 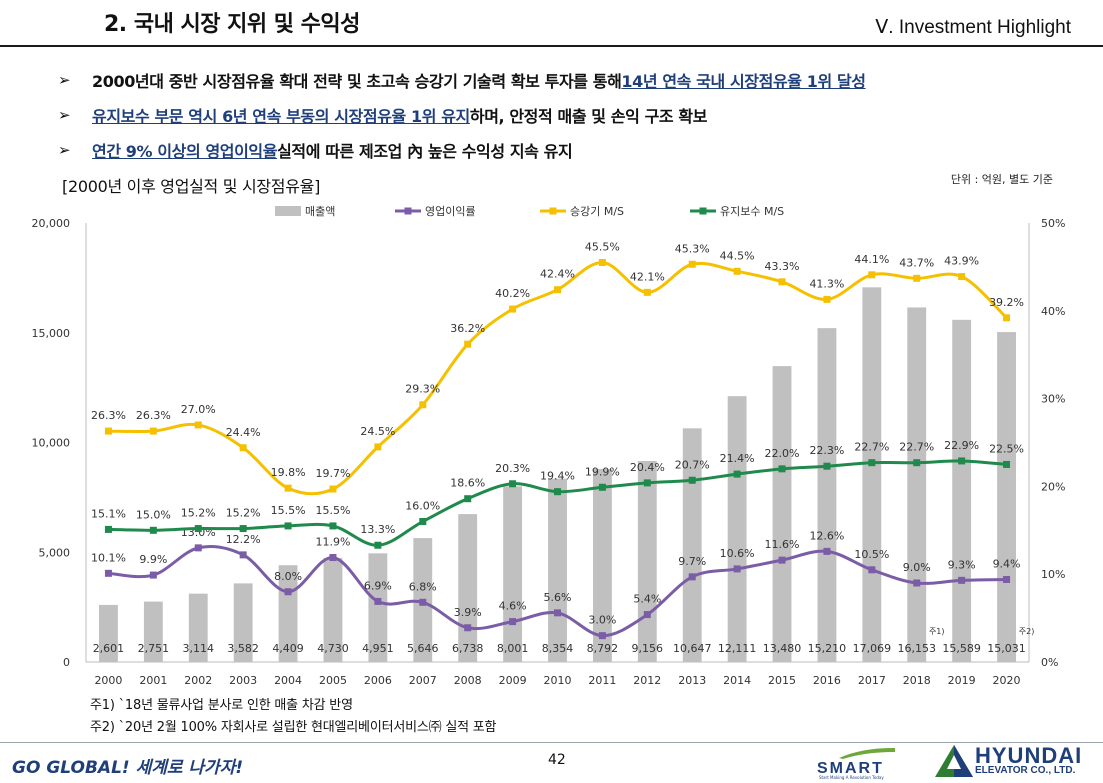 I want to click on x-tick-label: 2013, so click(x=692, y=680).